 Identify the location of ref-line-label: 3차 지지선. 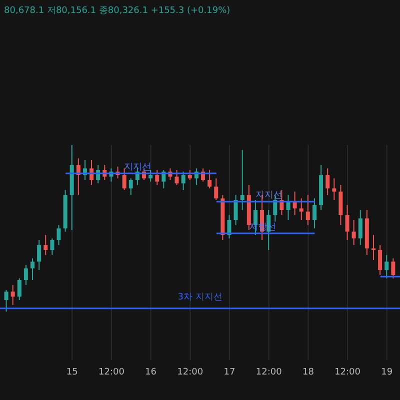
(200, 297).